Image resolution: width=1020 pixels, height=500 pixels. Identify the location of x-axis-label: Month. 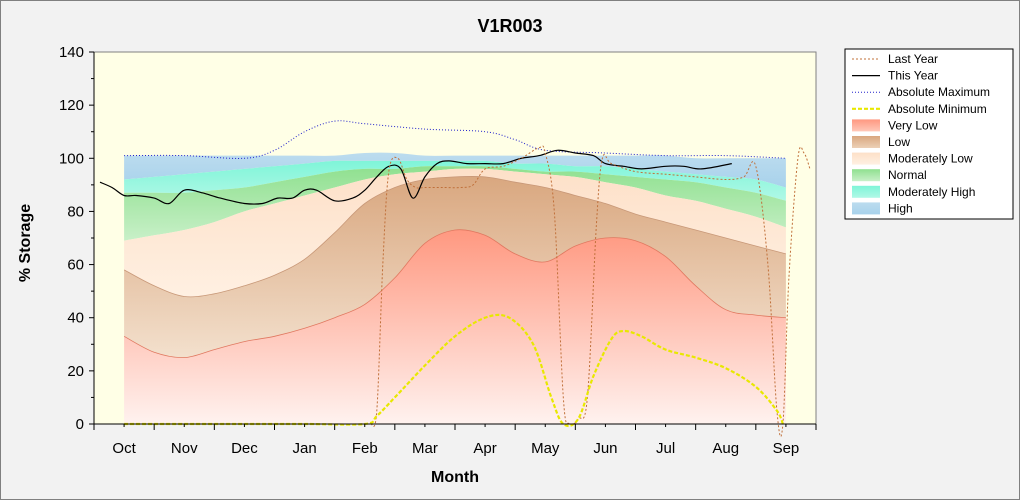
(455, 477).